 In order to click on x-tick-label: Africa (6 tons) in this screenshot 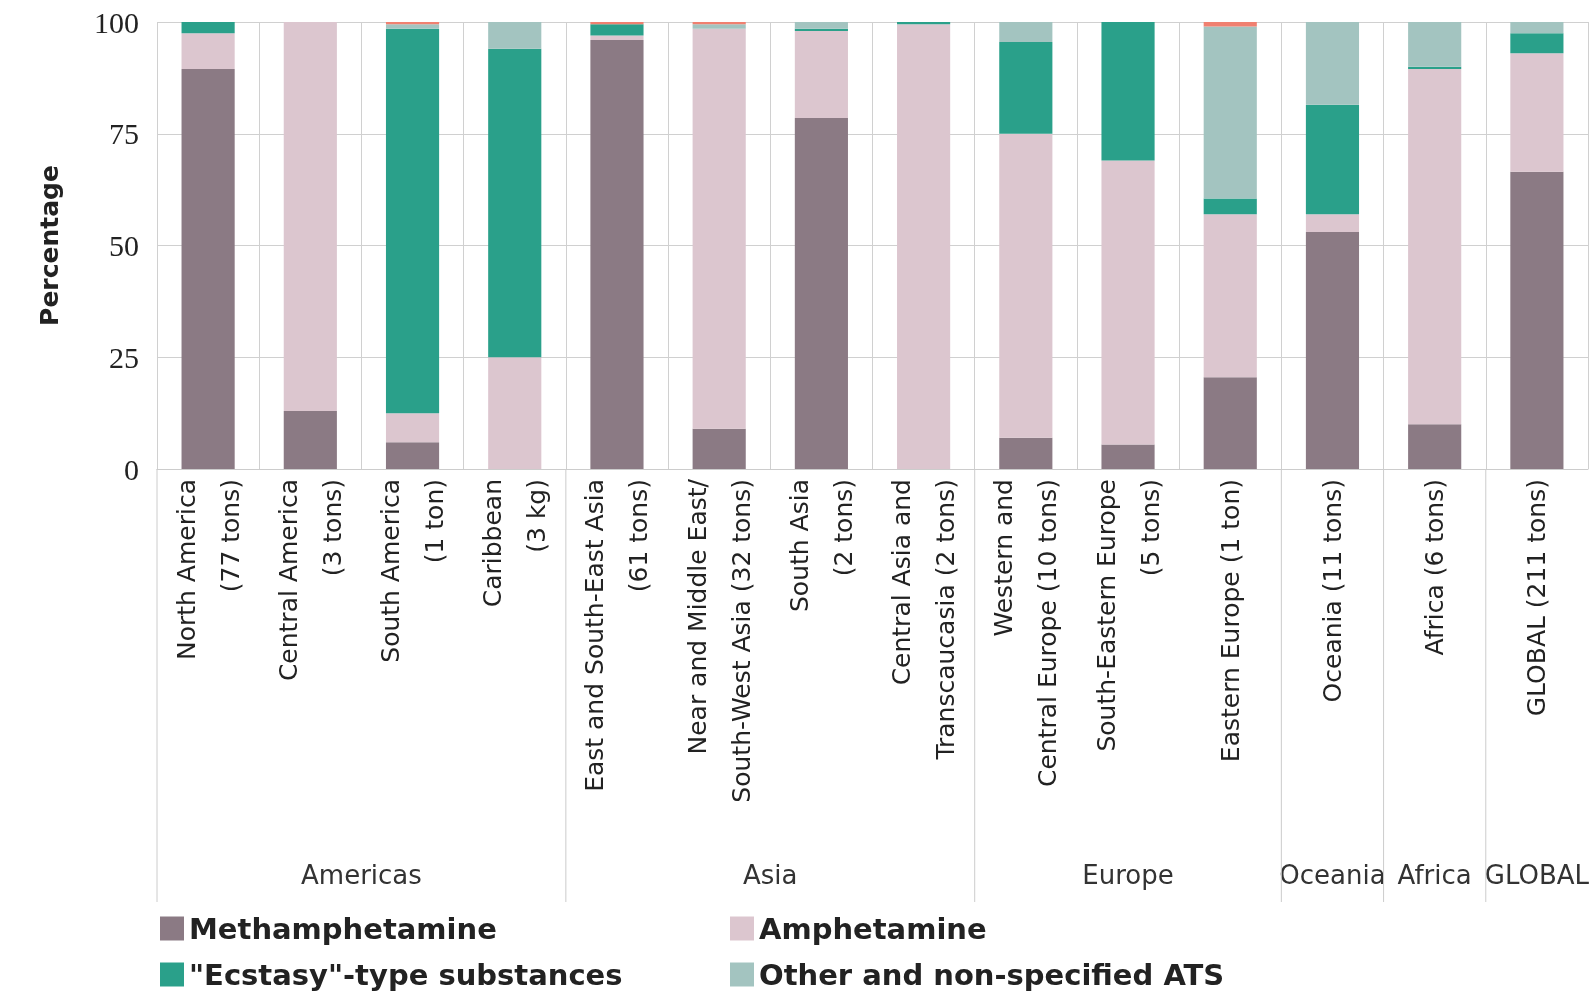, I will do `click(1435, 567)`.